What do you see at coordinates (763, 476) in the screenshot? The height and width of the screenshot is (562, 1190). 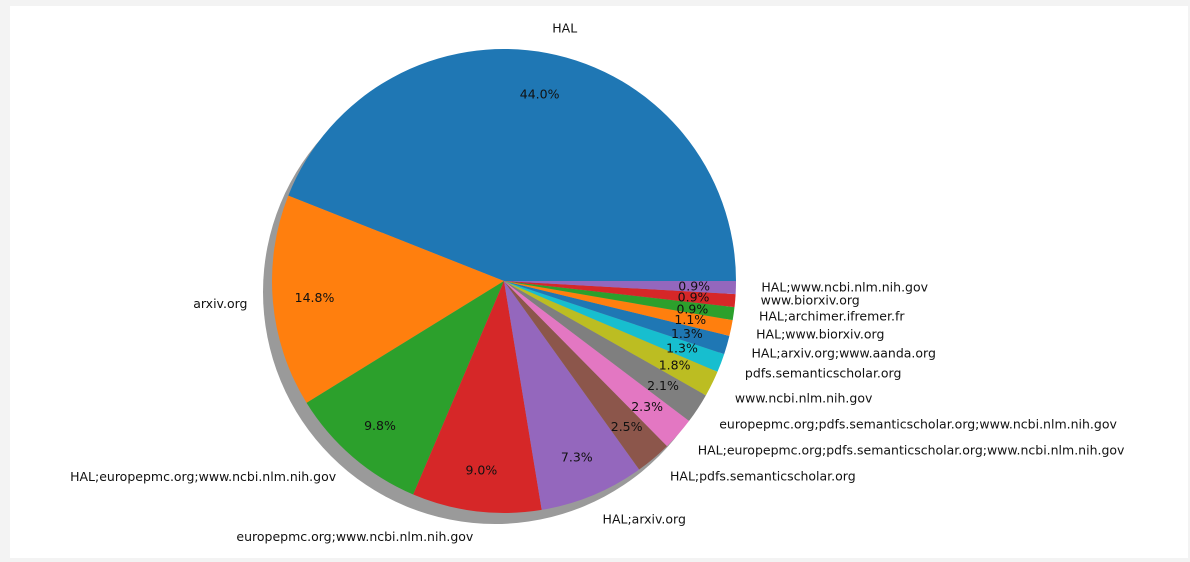 I see `category-label-hal-pdfs-semanticscholar-org: HAL;pdfs.semanticscholar.org` at bounding box center [763, 476].